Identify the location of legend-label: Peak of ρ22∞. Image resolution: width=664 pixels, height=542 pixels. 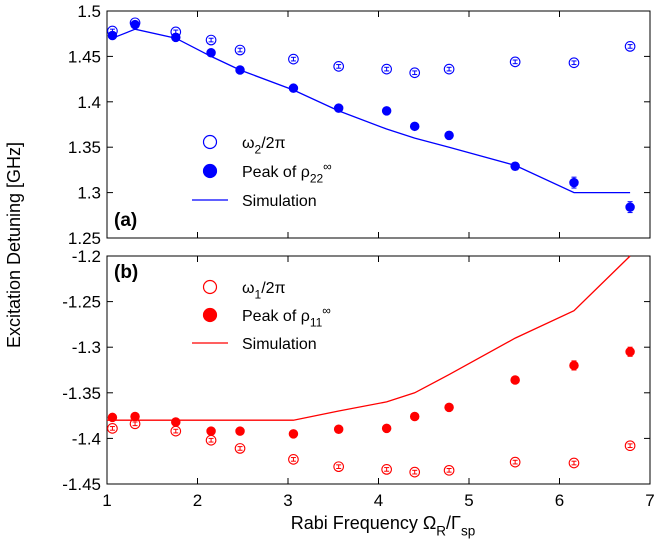
(287, 173).